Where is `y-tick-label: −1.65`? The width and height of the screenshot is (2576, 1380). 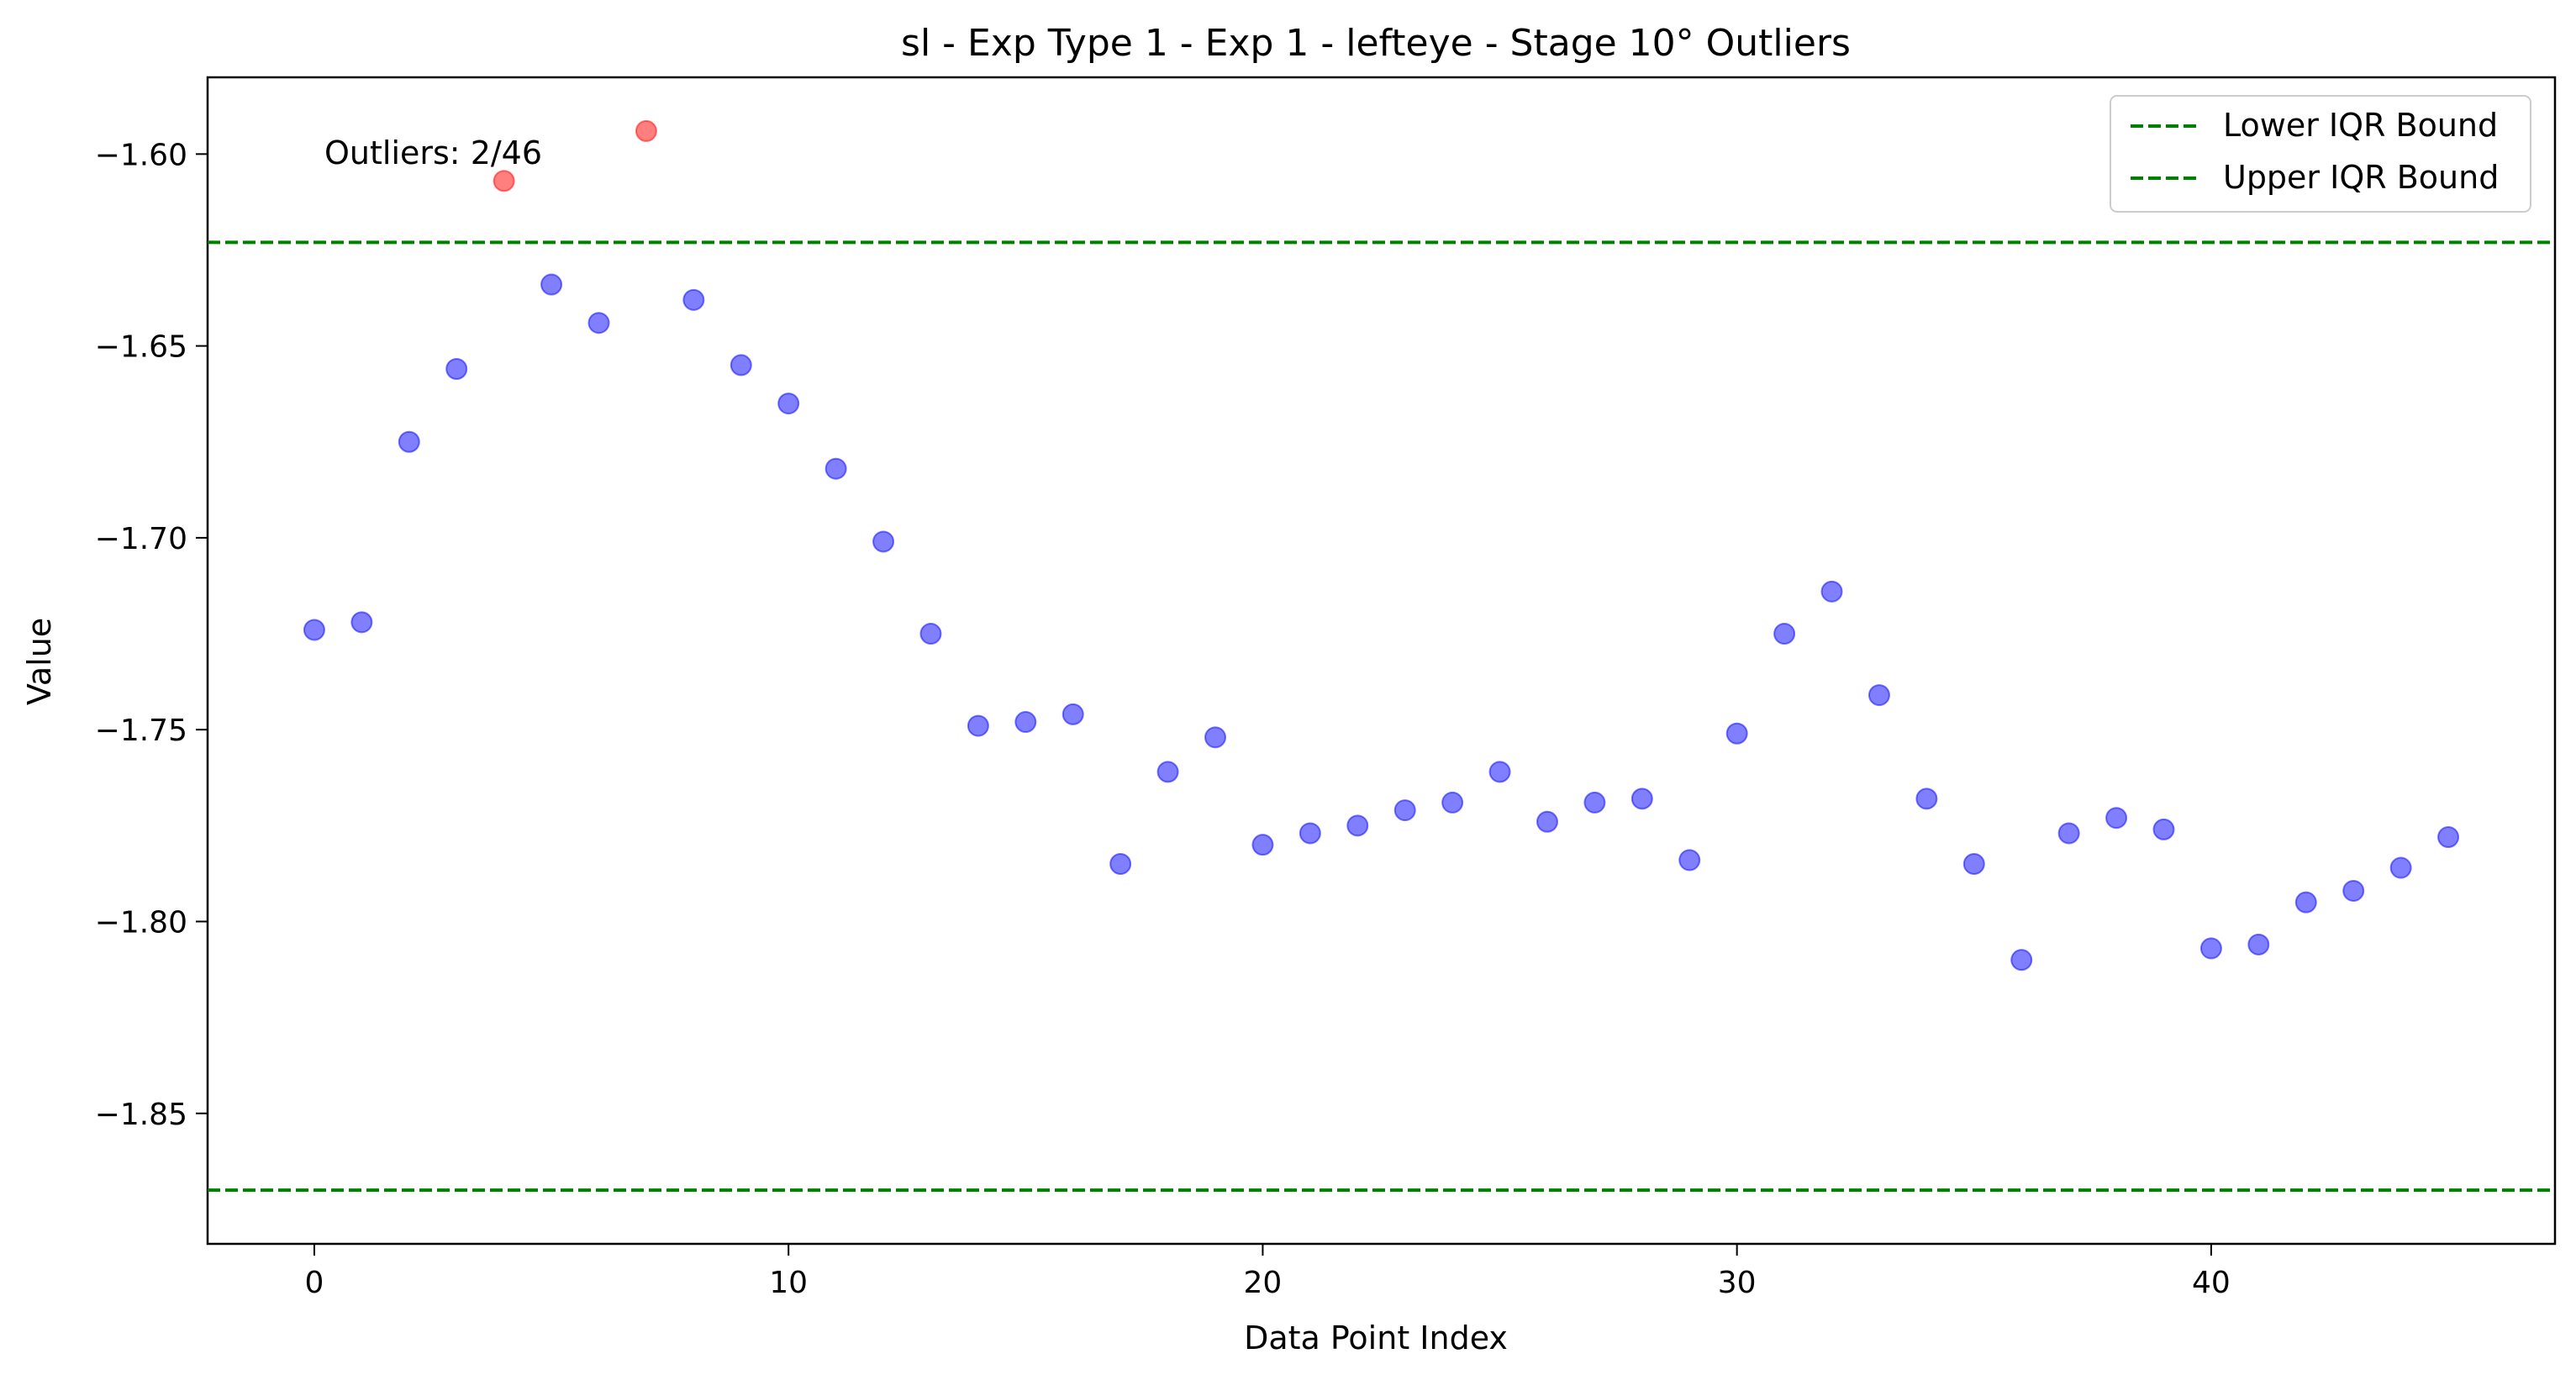 y-tick-label: −1.65 is located at coordinates (141, 347).